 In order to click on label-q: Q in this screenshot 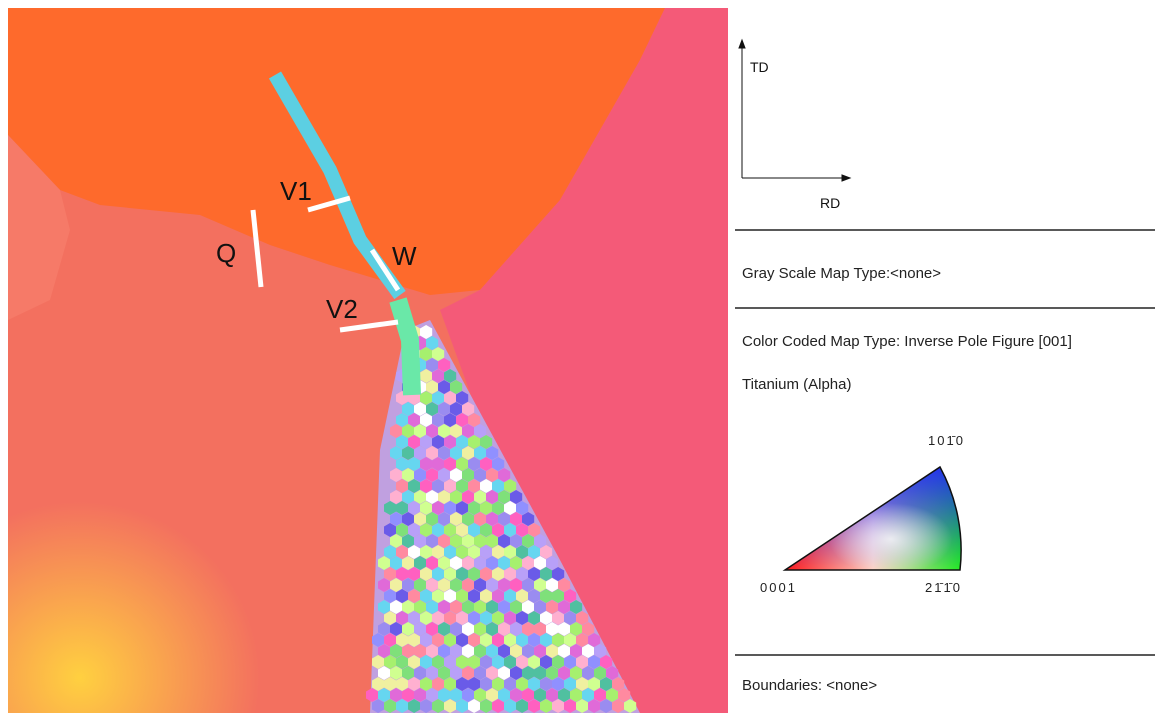, I will do `click(226, 253)`.